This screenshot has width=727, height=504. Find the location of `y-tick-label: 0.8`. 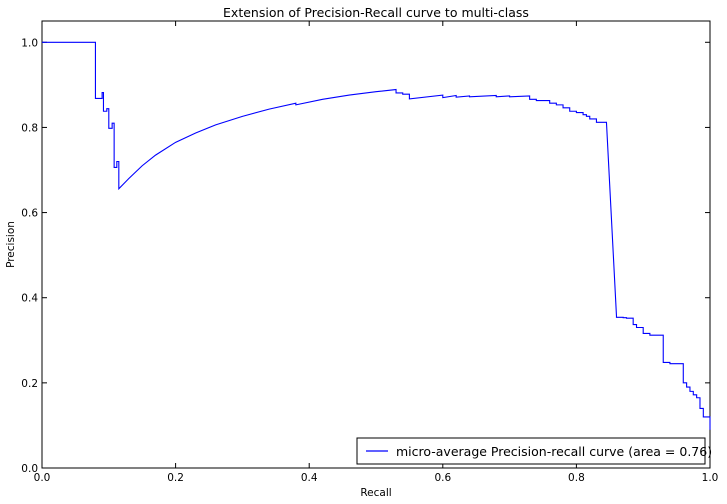

y-tick-label: 0.8 is located at coordinates (29, 128).